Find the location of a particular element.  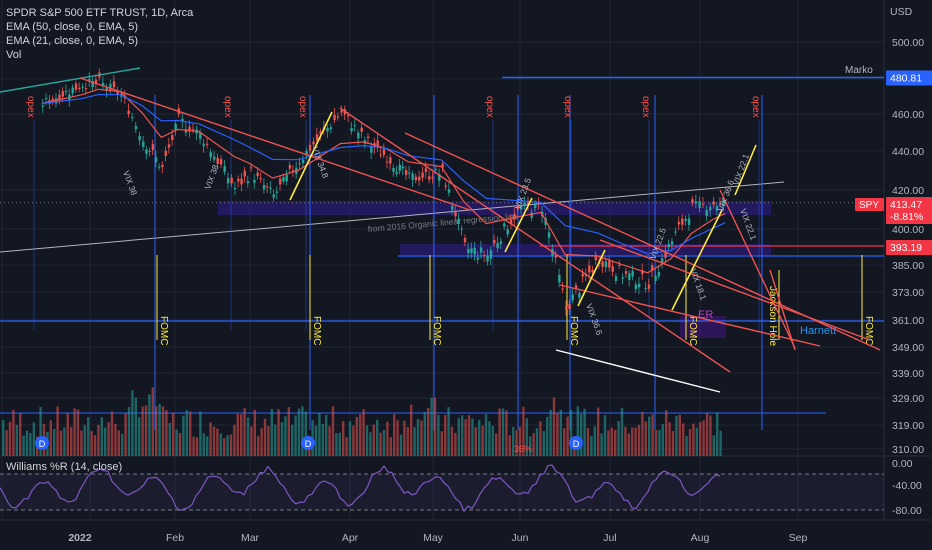

legend-vol: Vol is located at coordinates (14, 55).